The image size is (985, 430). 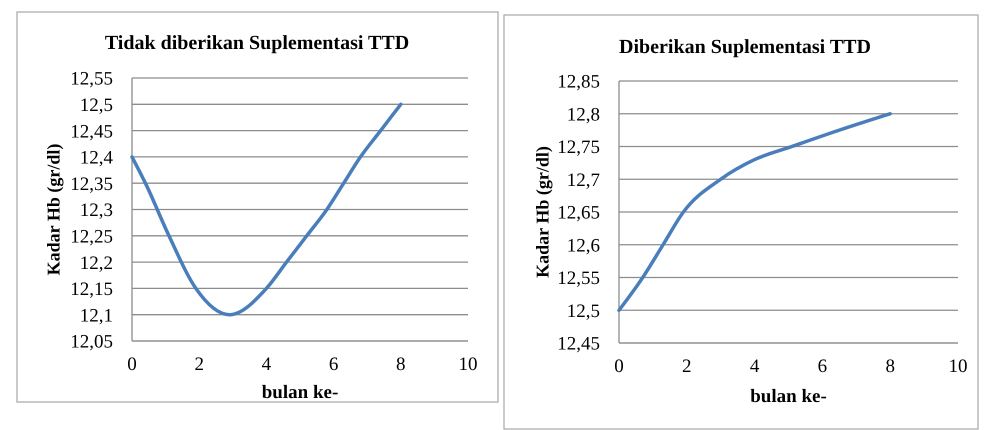 I want to click on y-tick-label: 12,2, so click(x=96, y=263).